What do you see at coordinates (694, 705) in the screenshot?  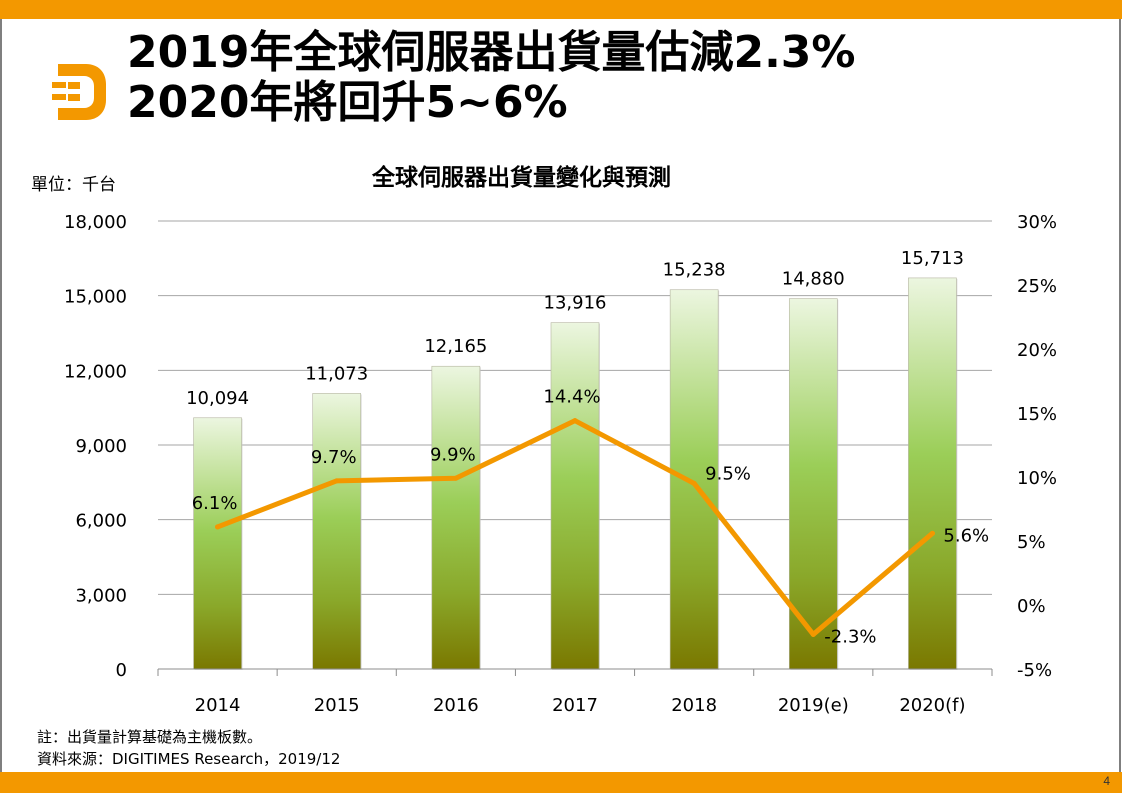 I see `x-tick-label: 2018` at bounding box center [694, 705].